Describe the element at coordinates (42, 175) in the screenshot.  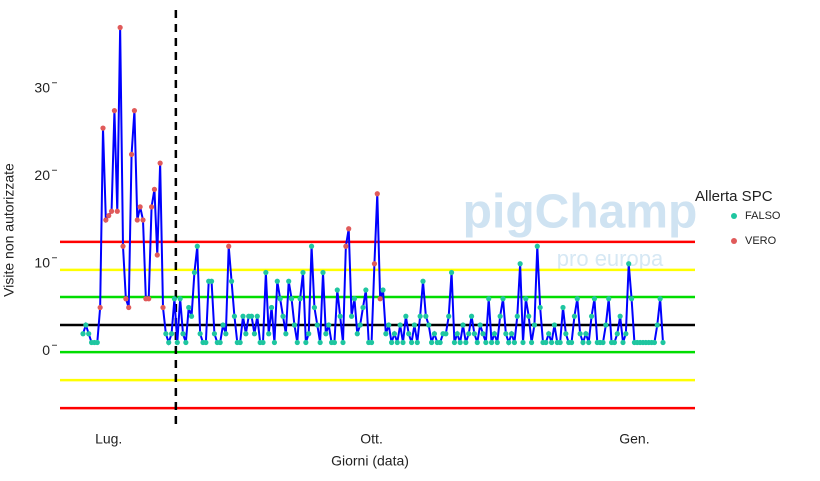
I see `y-tick-label: 20` at that location.